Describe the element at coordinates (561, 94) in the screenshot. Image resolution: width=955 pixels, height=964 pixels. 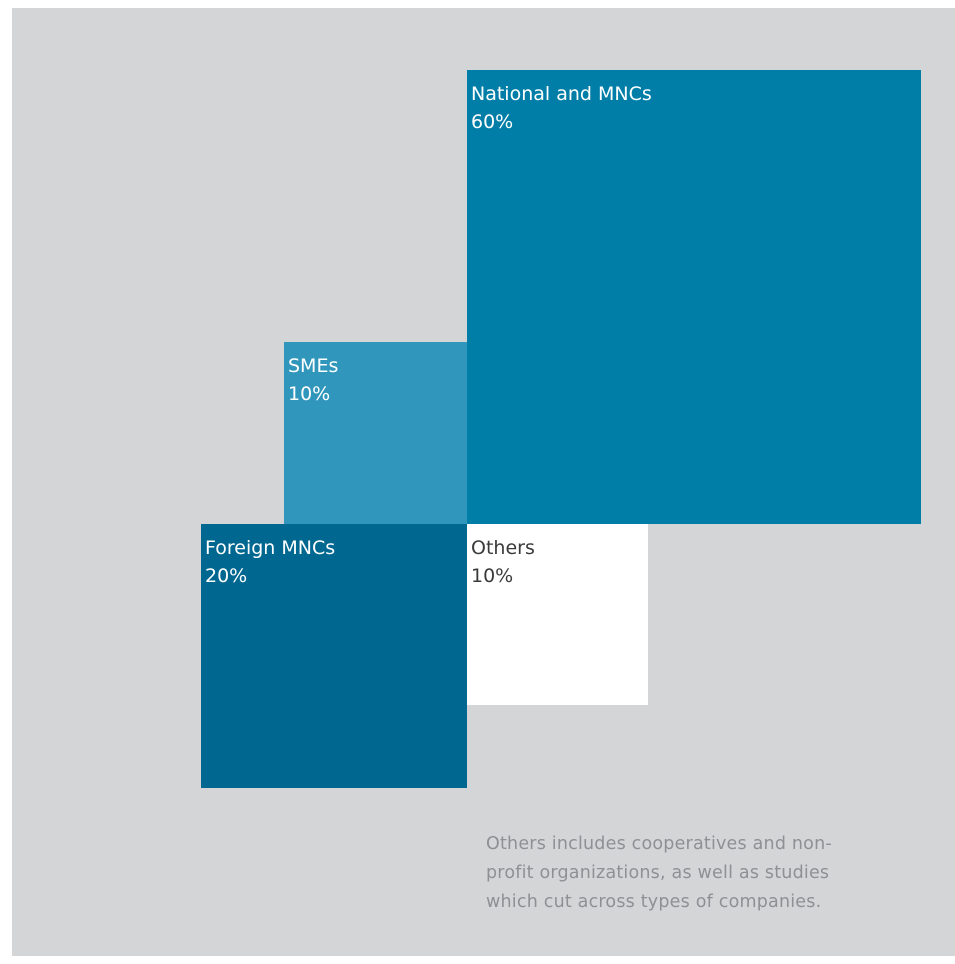
I see `segment-name-national-and-mncs: National and MNCs` at that location.